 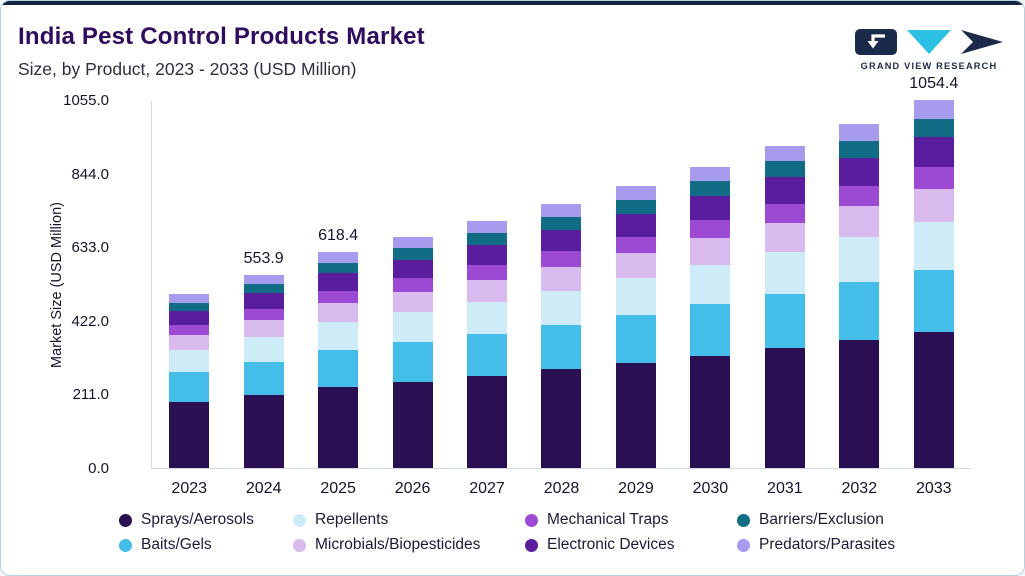 I want to click on bar-total-label-2024: 553.9, so click(x=263, y=258).